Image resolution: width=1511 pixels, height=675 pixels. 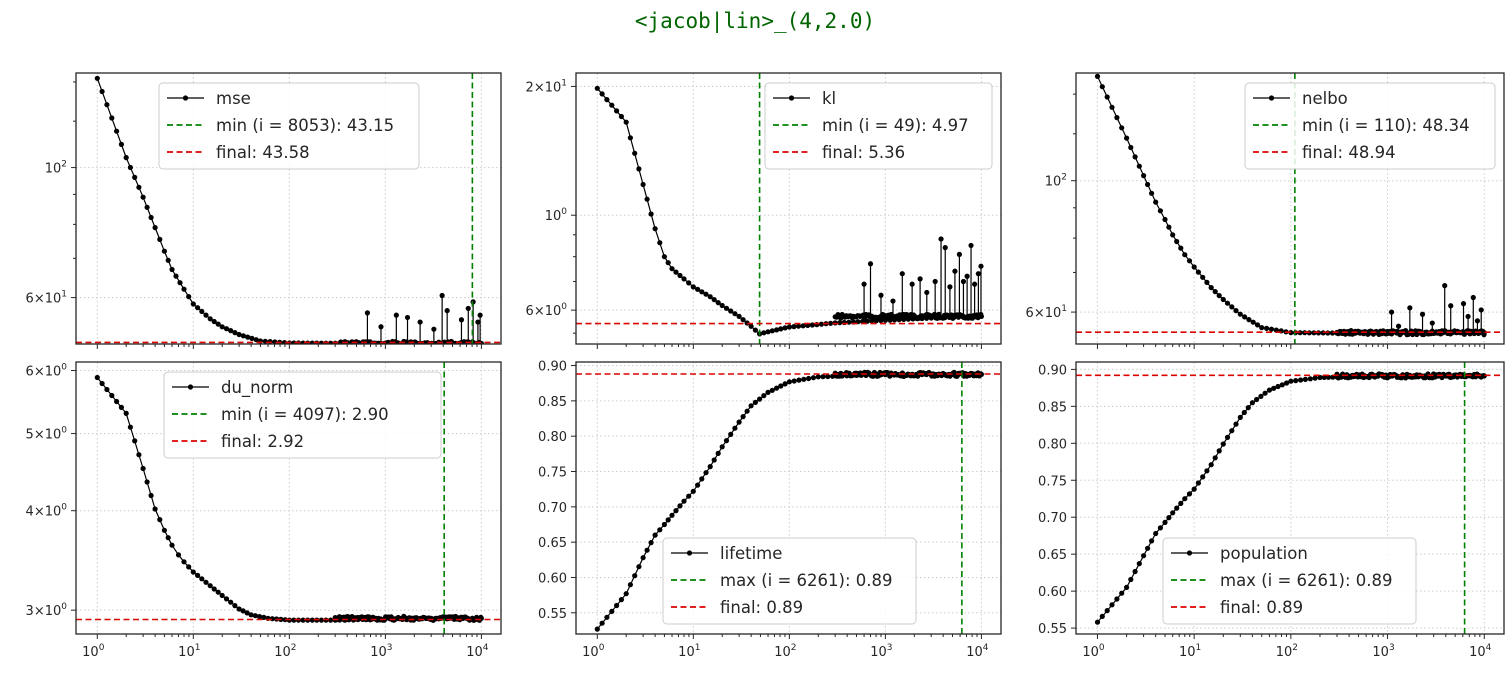 What do you see at coordinates (47, 434) in the screenshot?
I see `y-tick-label: 5×100` at bounding box center [47, 434].